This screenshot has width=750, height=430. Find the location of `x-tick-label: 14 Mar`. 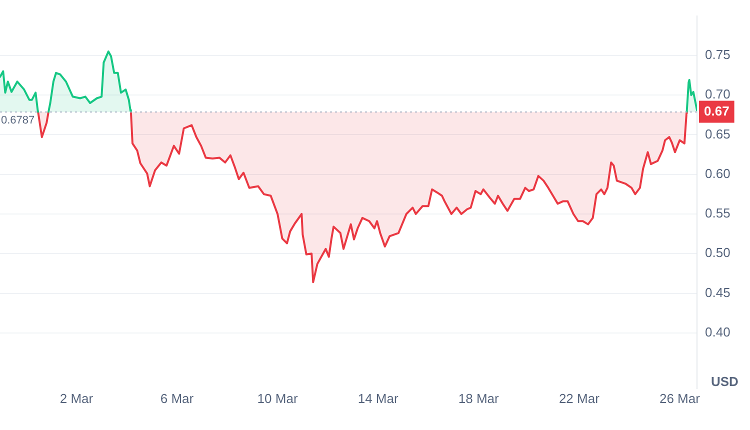

x-tick-label: 14 Mar is located at coordinates (378, 398).